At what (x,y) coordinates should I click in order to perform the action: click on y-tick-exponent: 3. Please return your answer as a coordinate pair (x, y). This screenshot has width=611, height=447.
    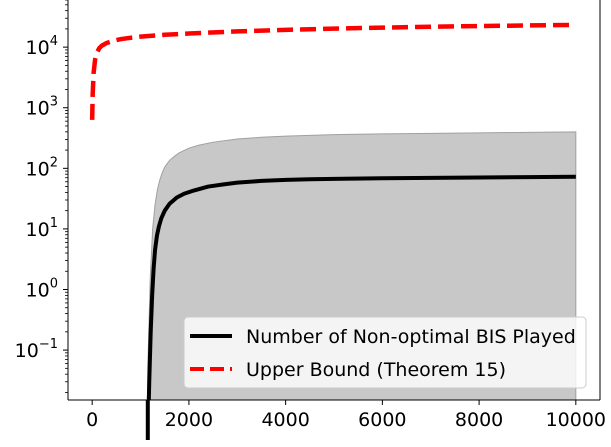
    Looking at the image, I should click on (54, 102).